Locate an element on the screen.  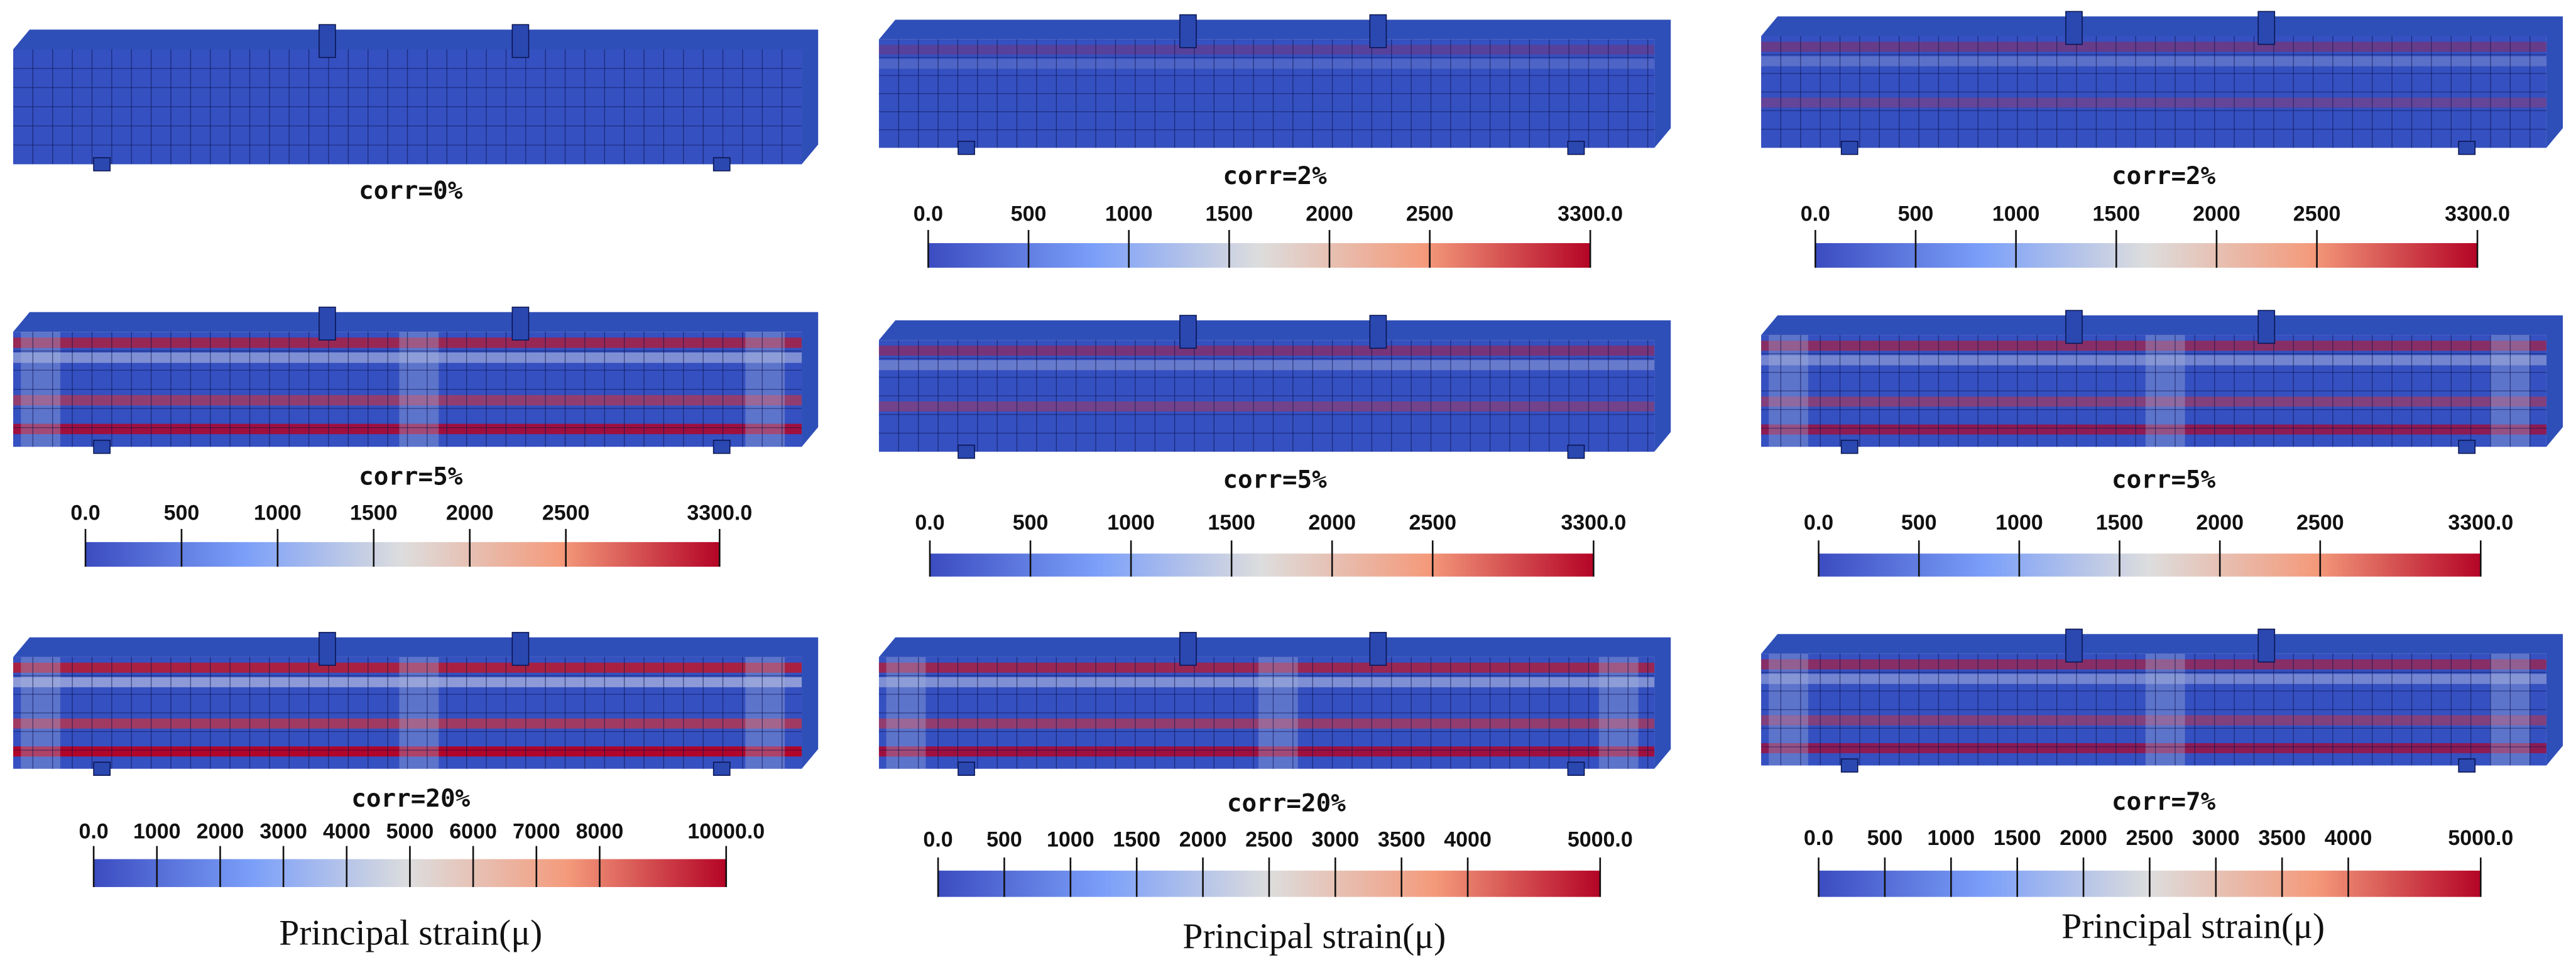
tick-label: 8000 is located at coordinates (600, 832).